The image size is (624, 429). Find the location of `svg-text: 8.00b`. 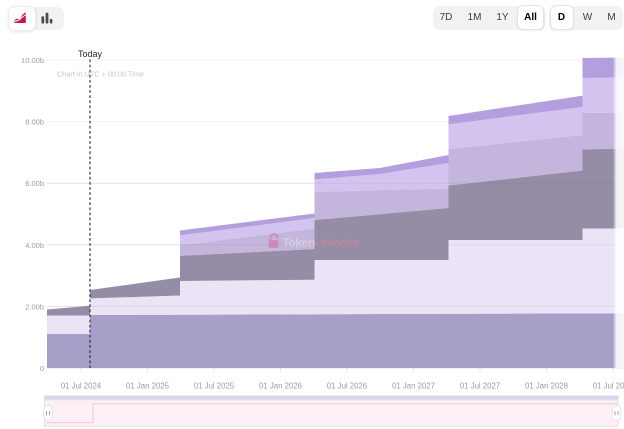

svg-text: 8.00b is located at coordinates (34, 122).